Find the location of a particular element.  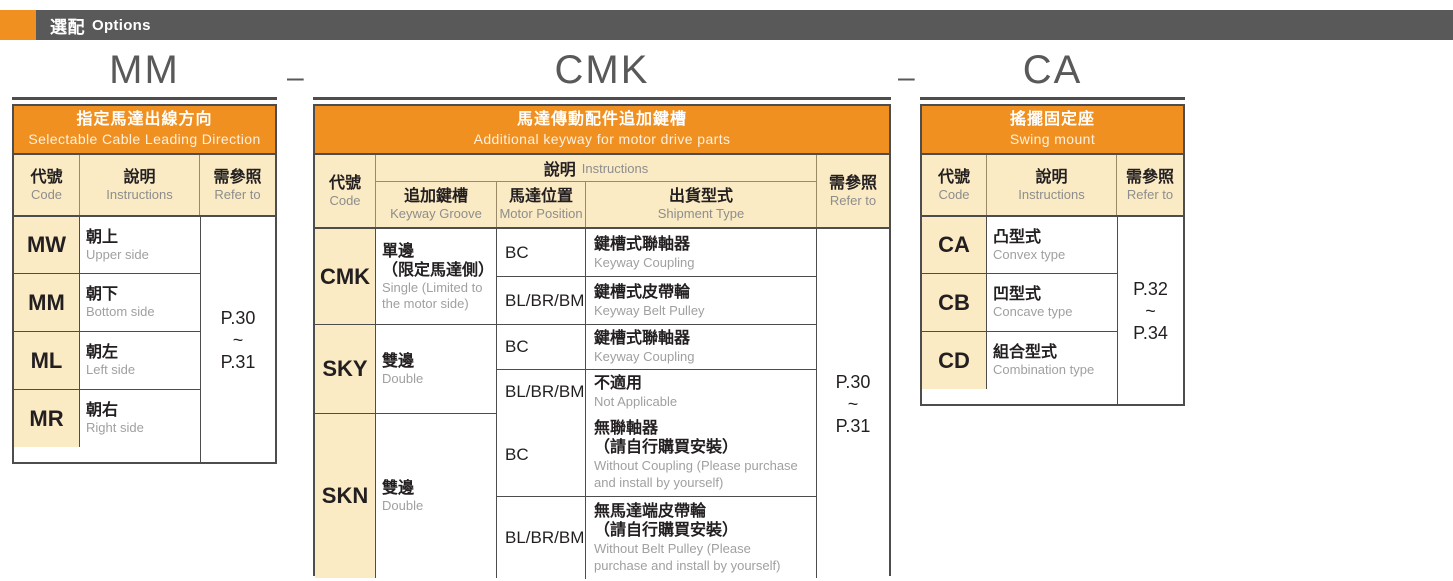

table-row: CD 組合型式 Combination type is located at coordinates (1019, 360).